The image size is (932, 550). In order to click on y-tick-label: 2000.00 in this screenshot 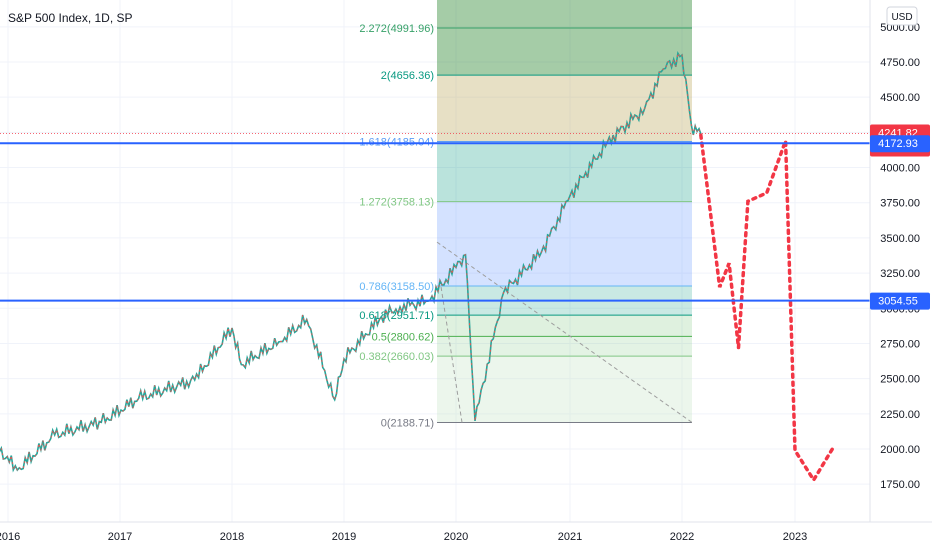, I will do `click(900, 450)`.